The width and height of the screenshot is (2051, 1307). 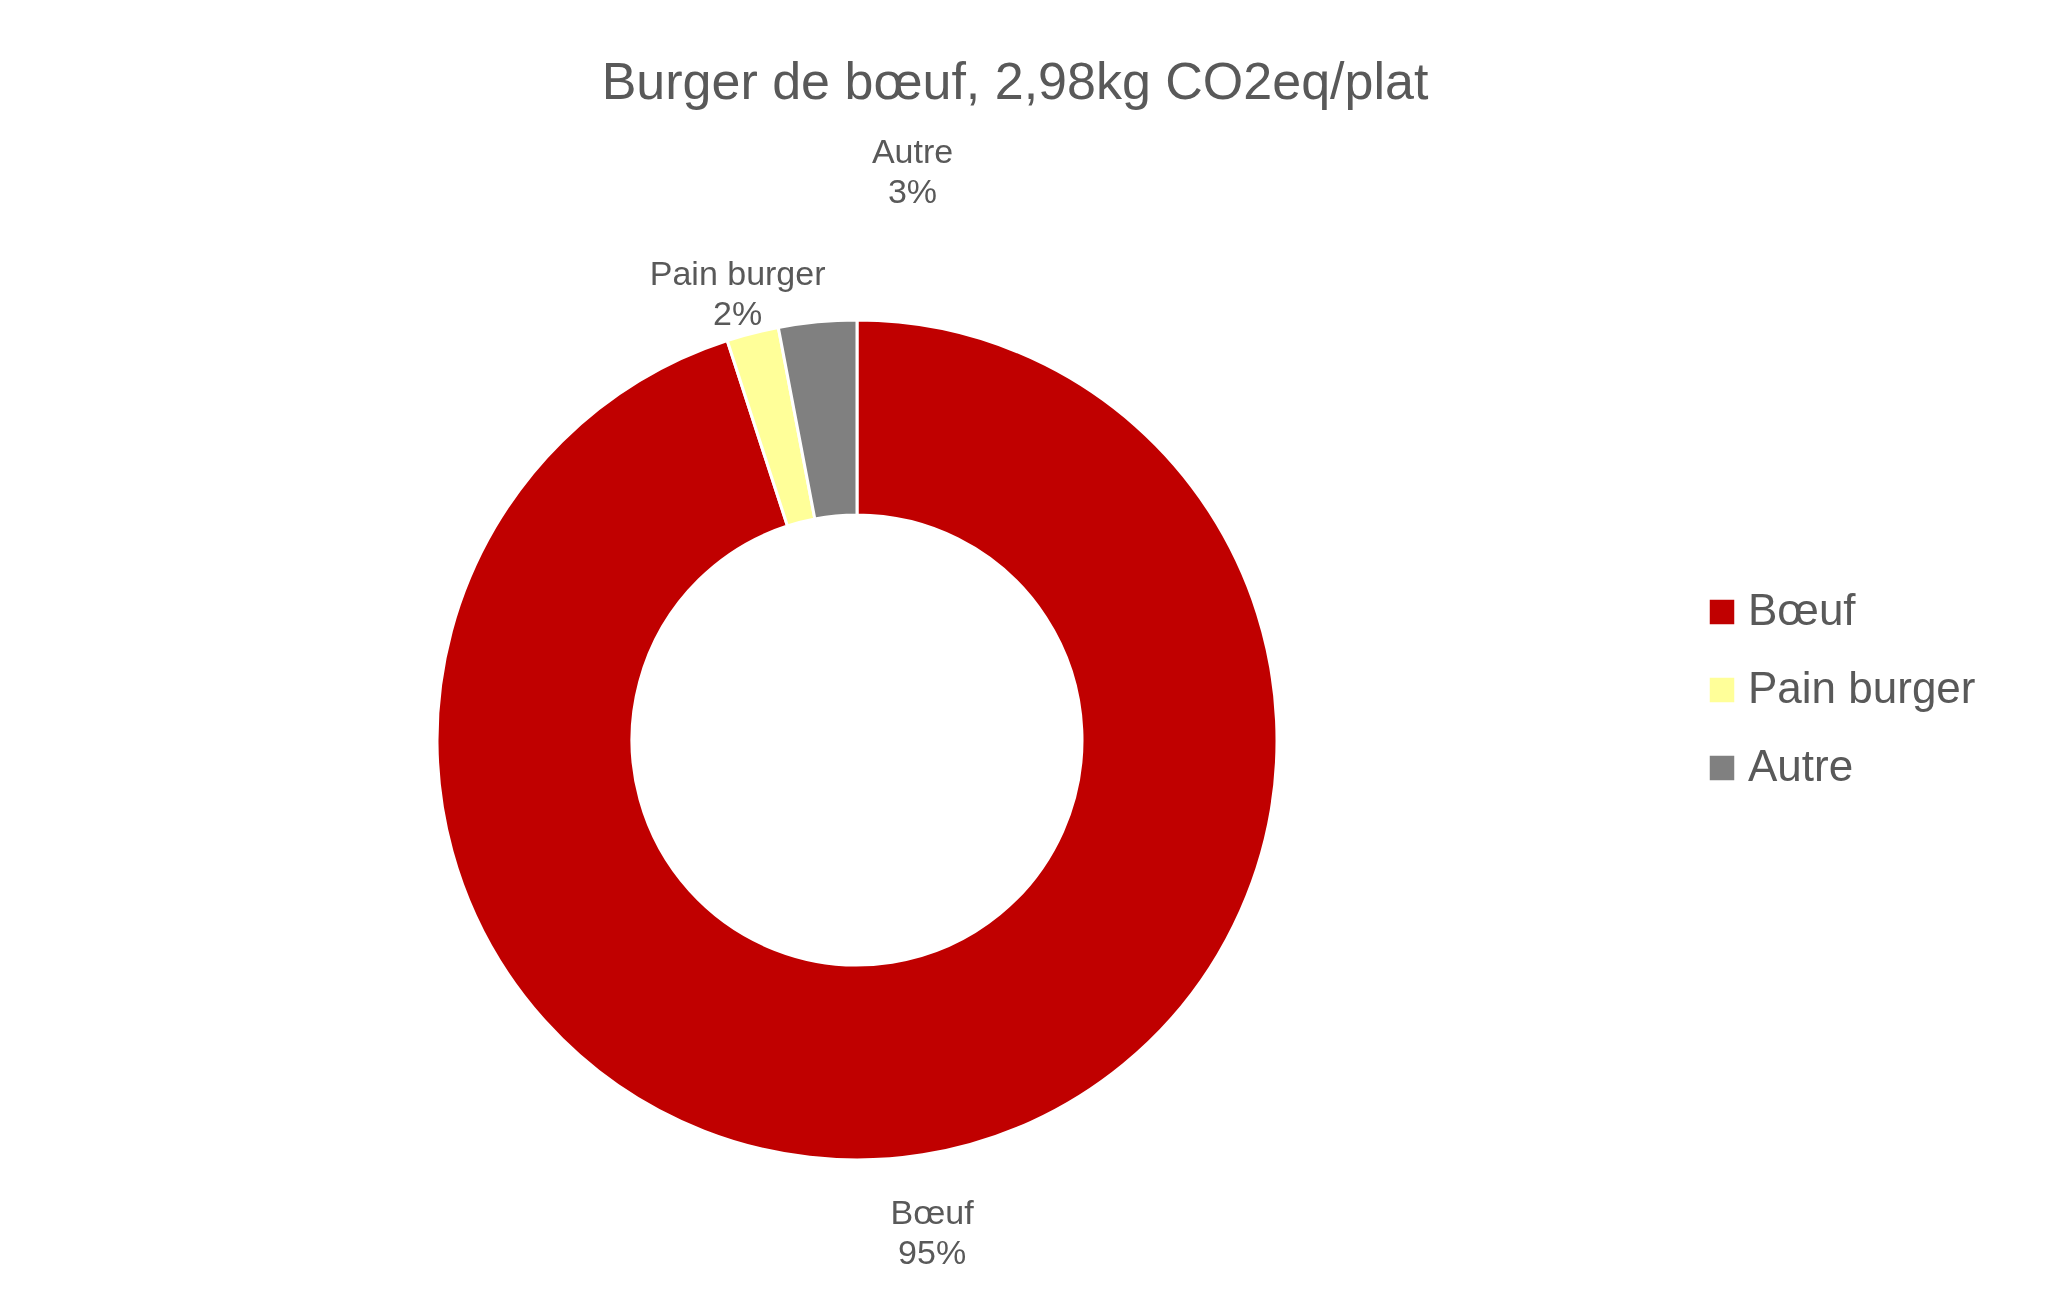 I want to click on data-label: 95%, so click(x=932, y=1252).